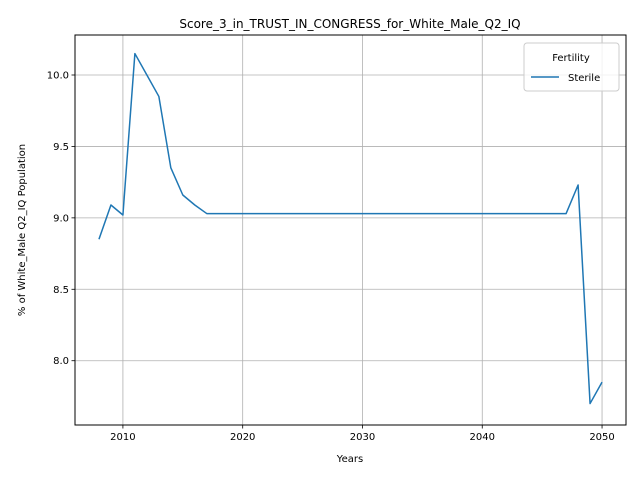  I want to click on legend-label-sterile: Sterile, so click(584, 78).